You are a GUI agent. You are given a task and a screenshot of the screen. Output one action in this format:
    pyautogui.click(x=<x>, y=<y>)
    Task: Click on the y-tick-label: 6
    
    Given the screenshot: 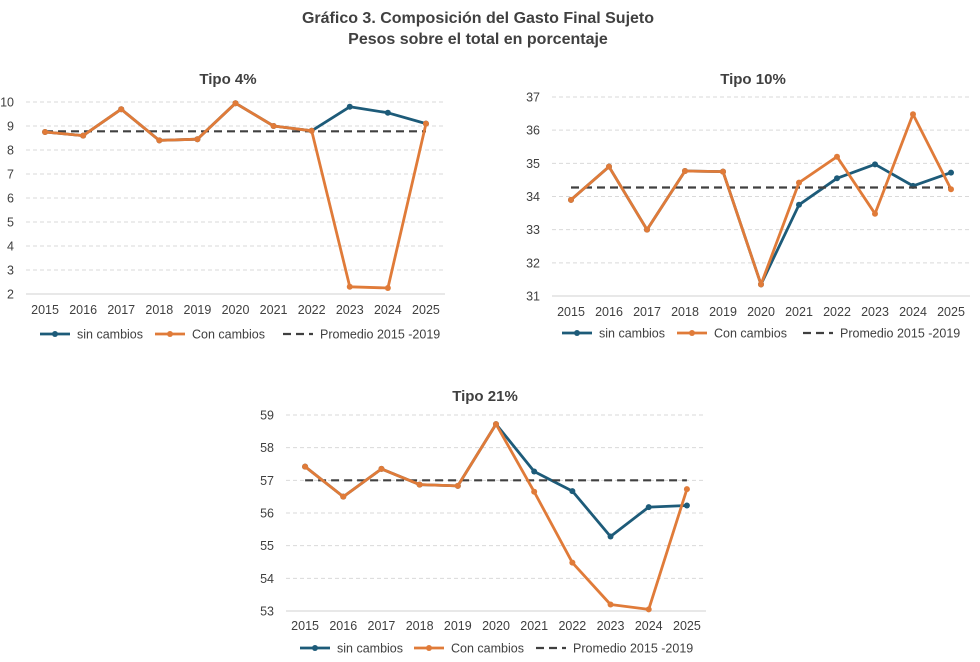 What is the action you would take?
    pyautogui.click(x=10, y=199)
    